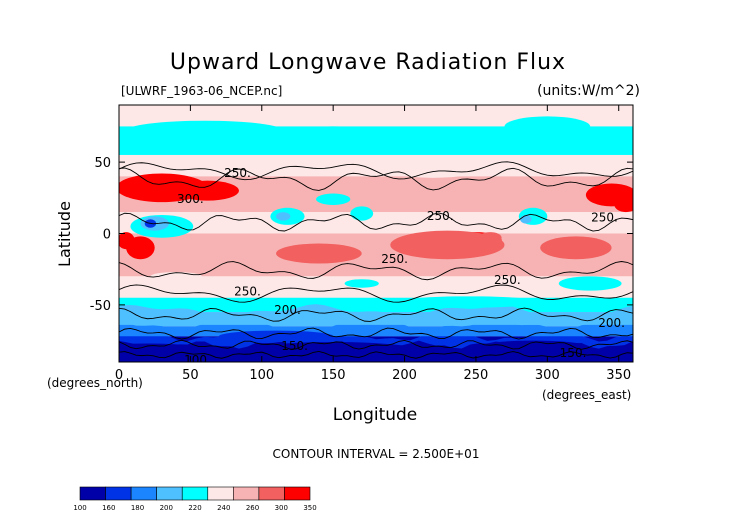 This screenshot has width=752, height=532. Describe the element at coordinates (547, 375) in the screenshot. I see `x-tick-label: 300` at that location.